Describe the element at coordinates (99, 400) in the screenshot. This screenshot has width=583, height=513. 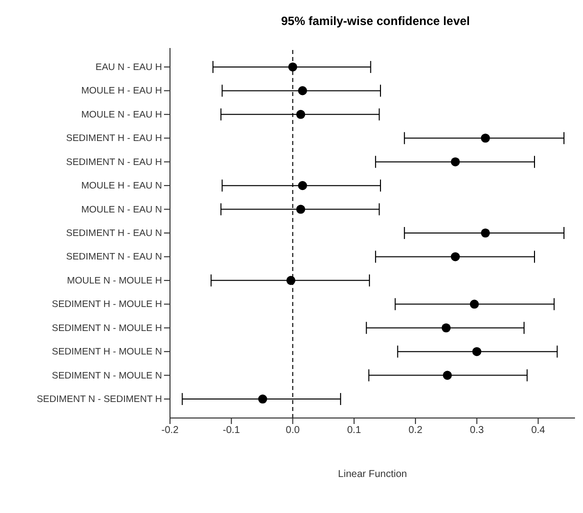
I see `y-tick-label: SEDIMENT N - SEDIMENT H` at that location.